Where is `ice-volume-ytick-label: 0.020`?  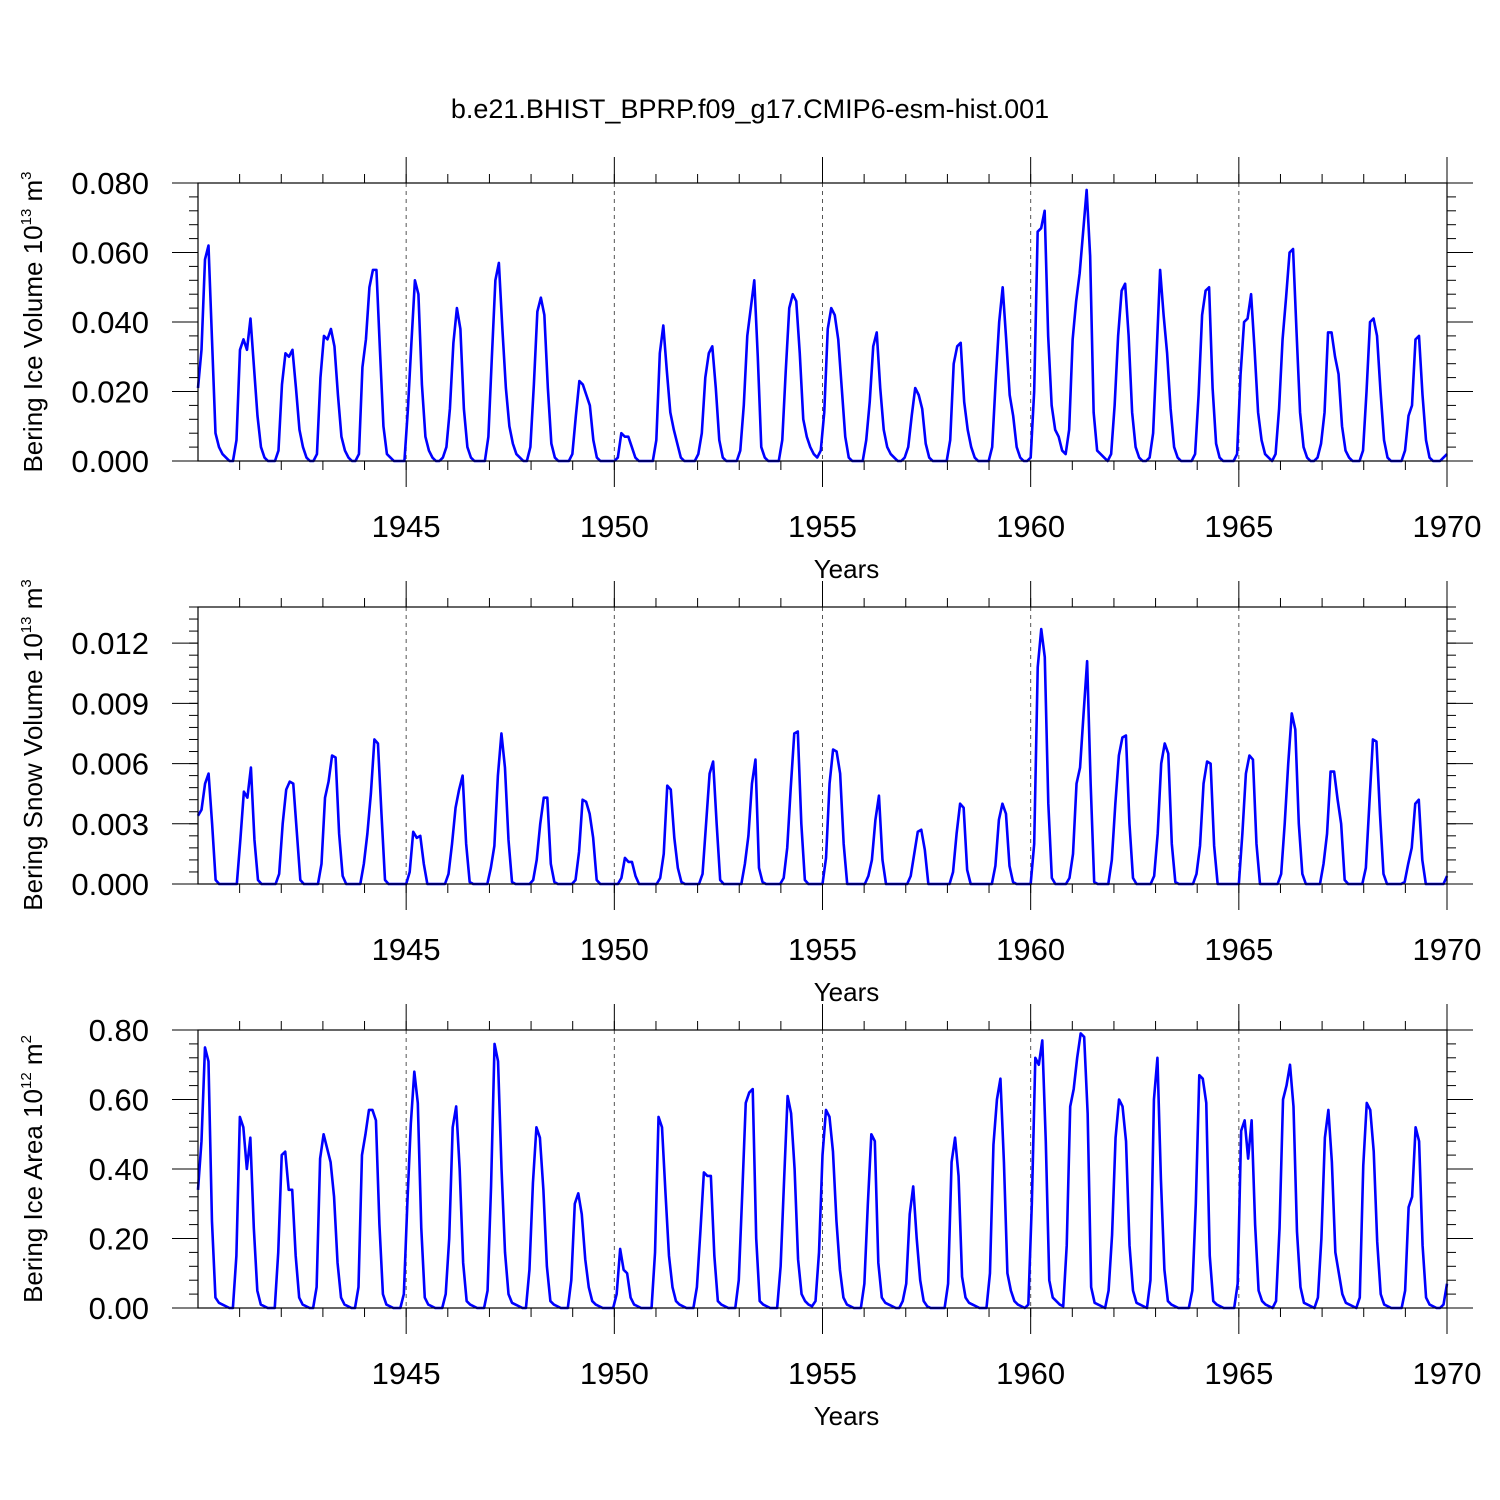
ice-volume-ytick-label: 0.020 is located at coordinates (110, 392).